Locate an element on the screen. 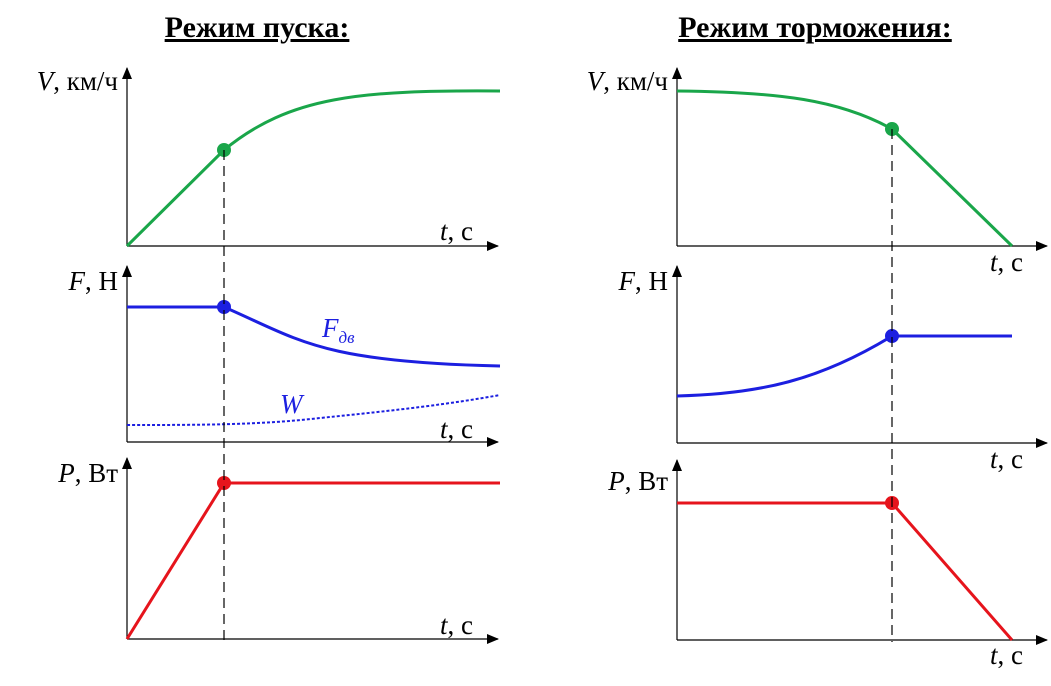 The image size is (1051, 686). traction-force-label: Fдв is located at coordinates (338, 330).